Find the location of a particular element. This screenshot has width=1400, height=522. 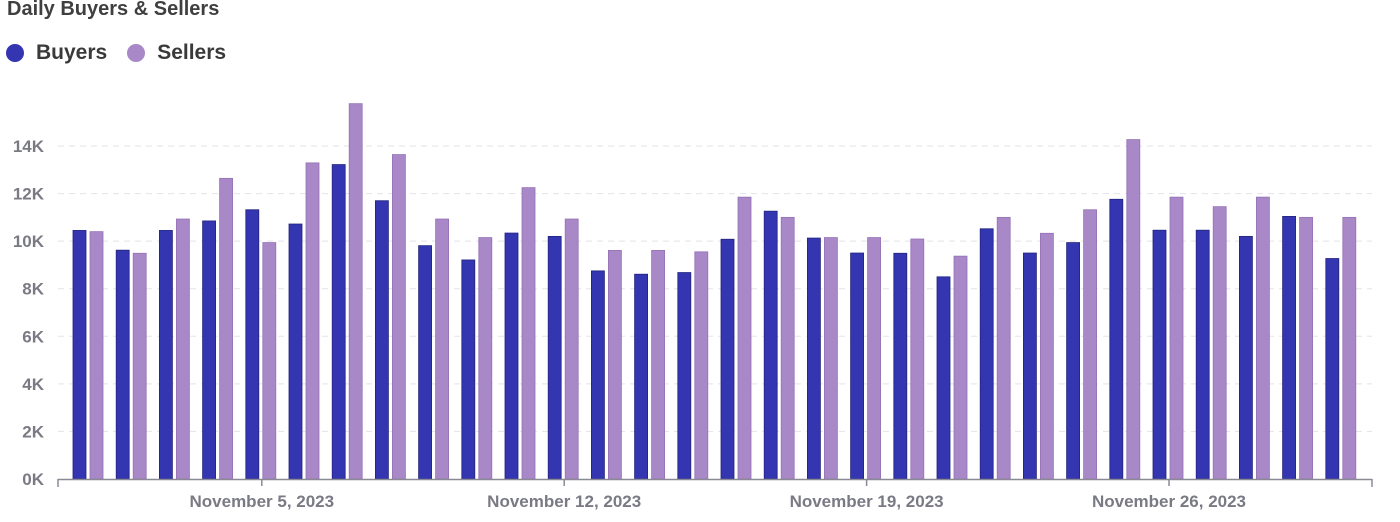

x-tick-label: November 12, 2023 is located at coordinates (564, 501).